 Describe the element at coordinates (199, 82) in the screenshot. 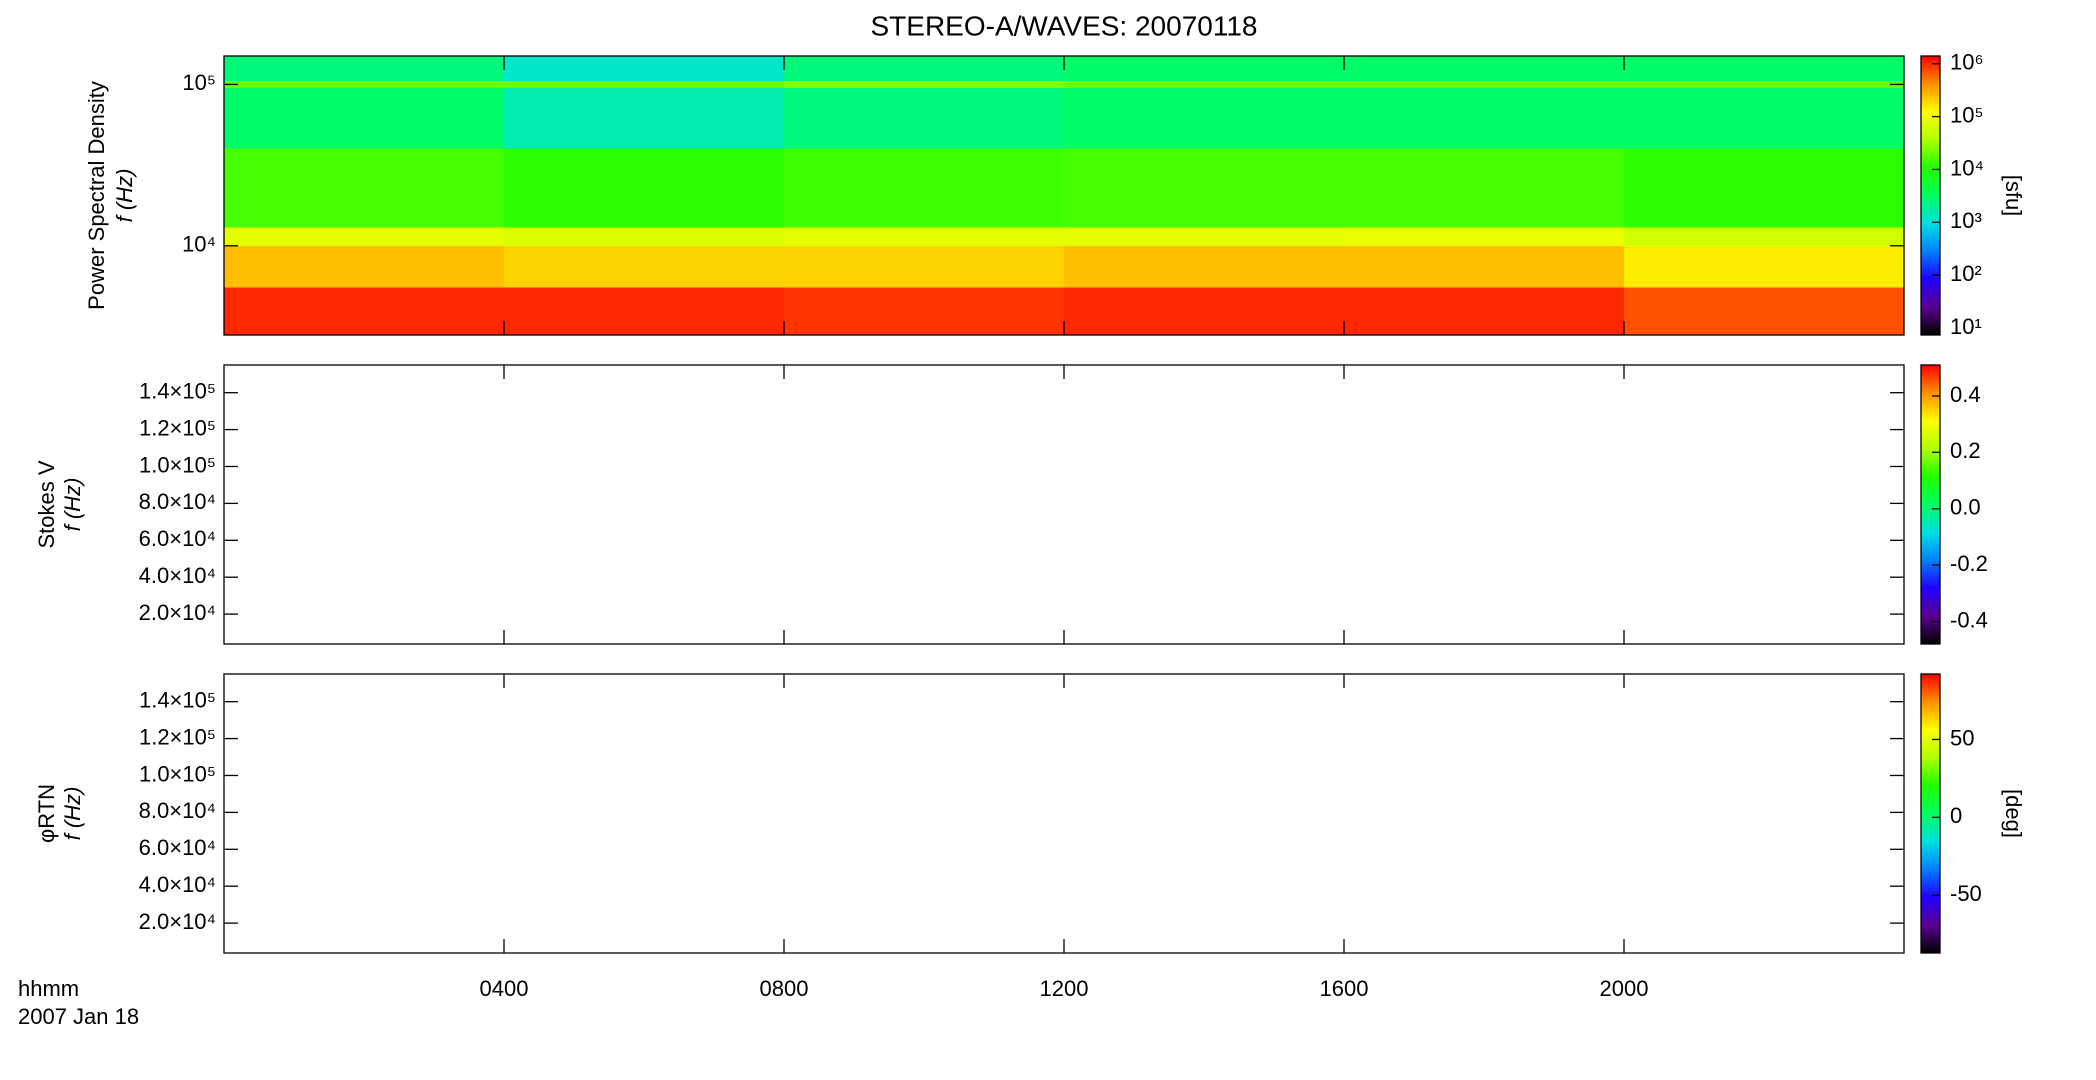

I see `y-tick-label: 10⁵` at that location.